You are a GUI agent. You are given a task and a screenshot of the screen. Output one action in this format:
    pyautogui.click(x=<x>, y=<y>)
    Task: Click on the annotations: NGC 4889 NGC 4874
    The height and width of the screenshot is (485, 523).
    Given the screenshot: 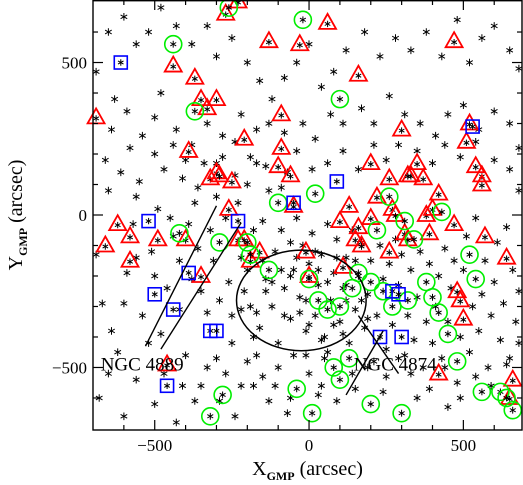 What is the action you would take?
    pyautogui.click(x=269, y=365)
    